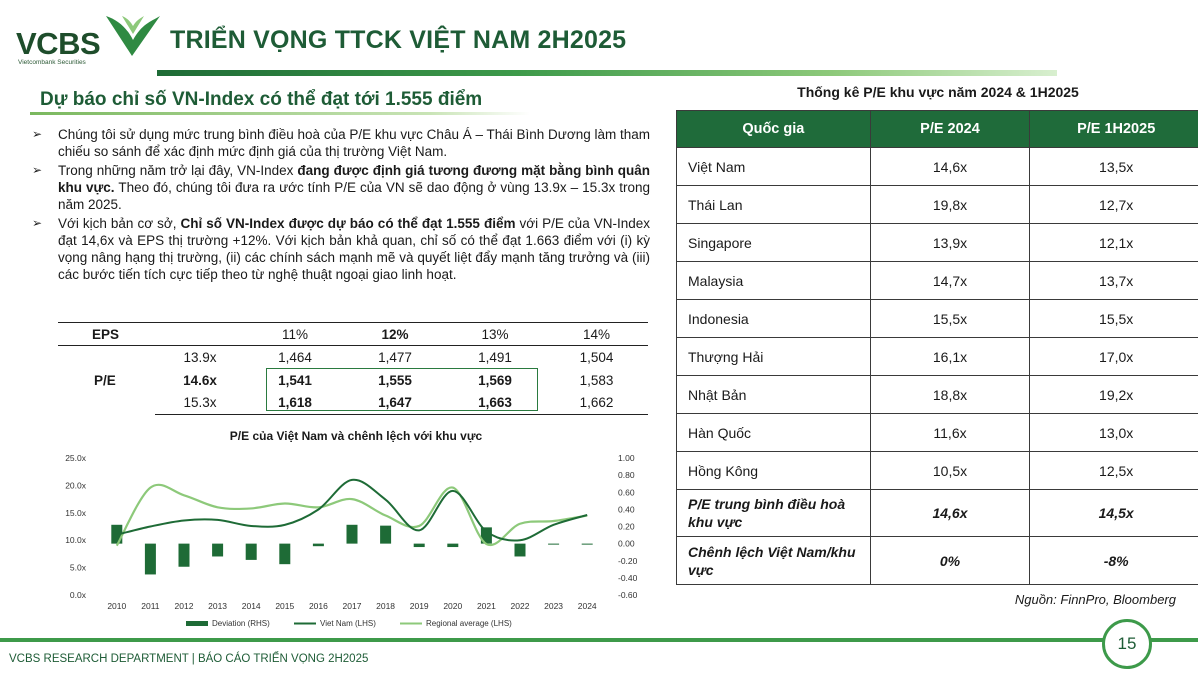 This screenshot has width=1198, height=673. Describe the element at coordinates (950, 166) in the screenshot. I see `pe-cell: 14,6x` at that location.